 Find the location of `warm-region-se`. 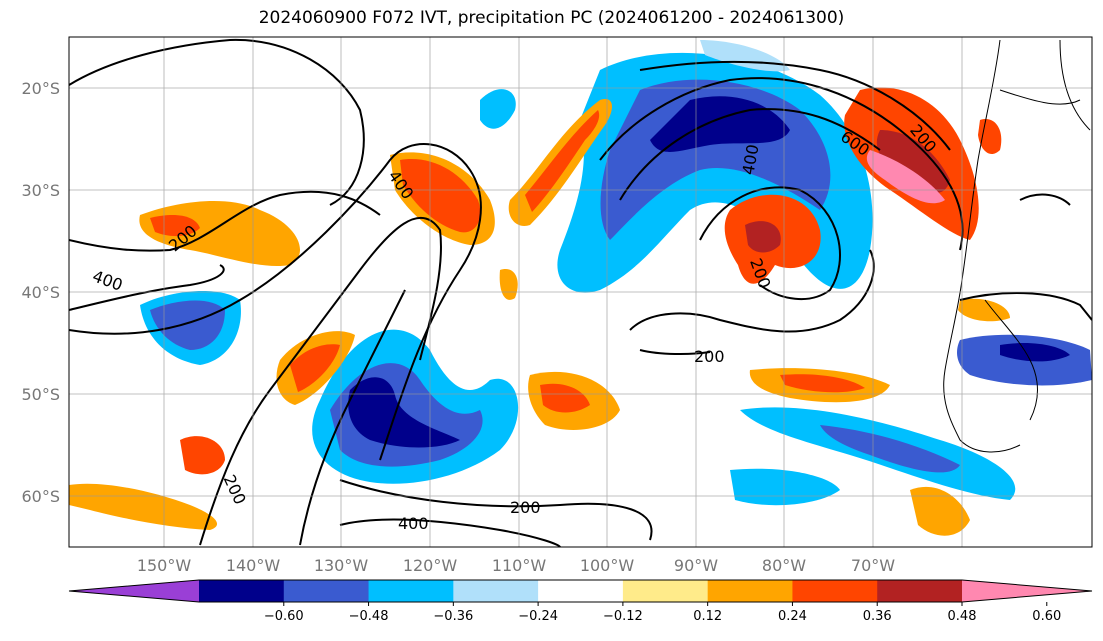

warm-region-se is located at coordinates (940, 511).